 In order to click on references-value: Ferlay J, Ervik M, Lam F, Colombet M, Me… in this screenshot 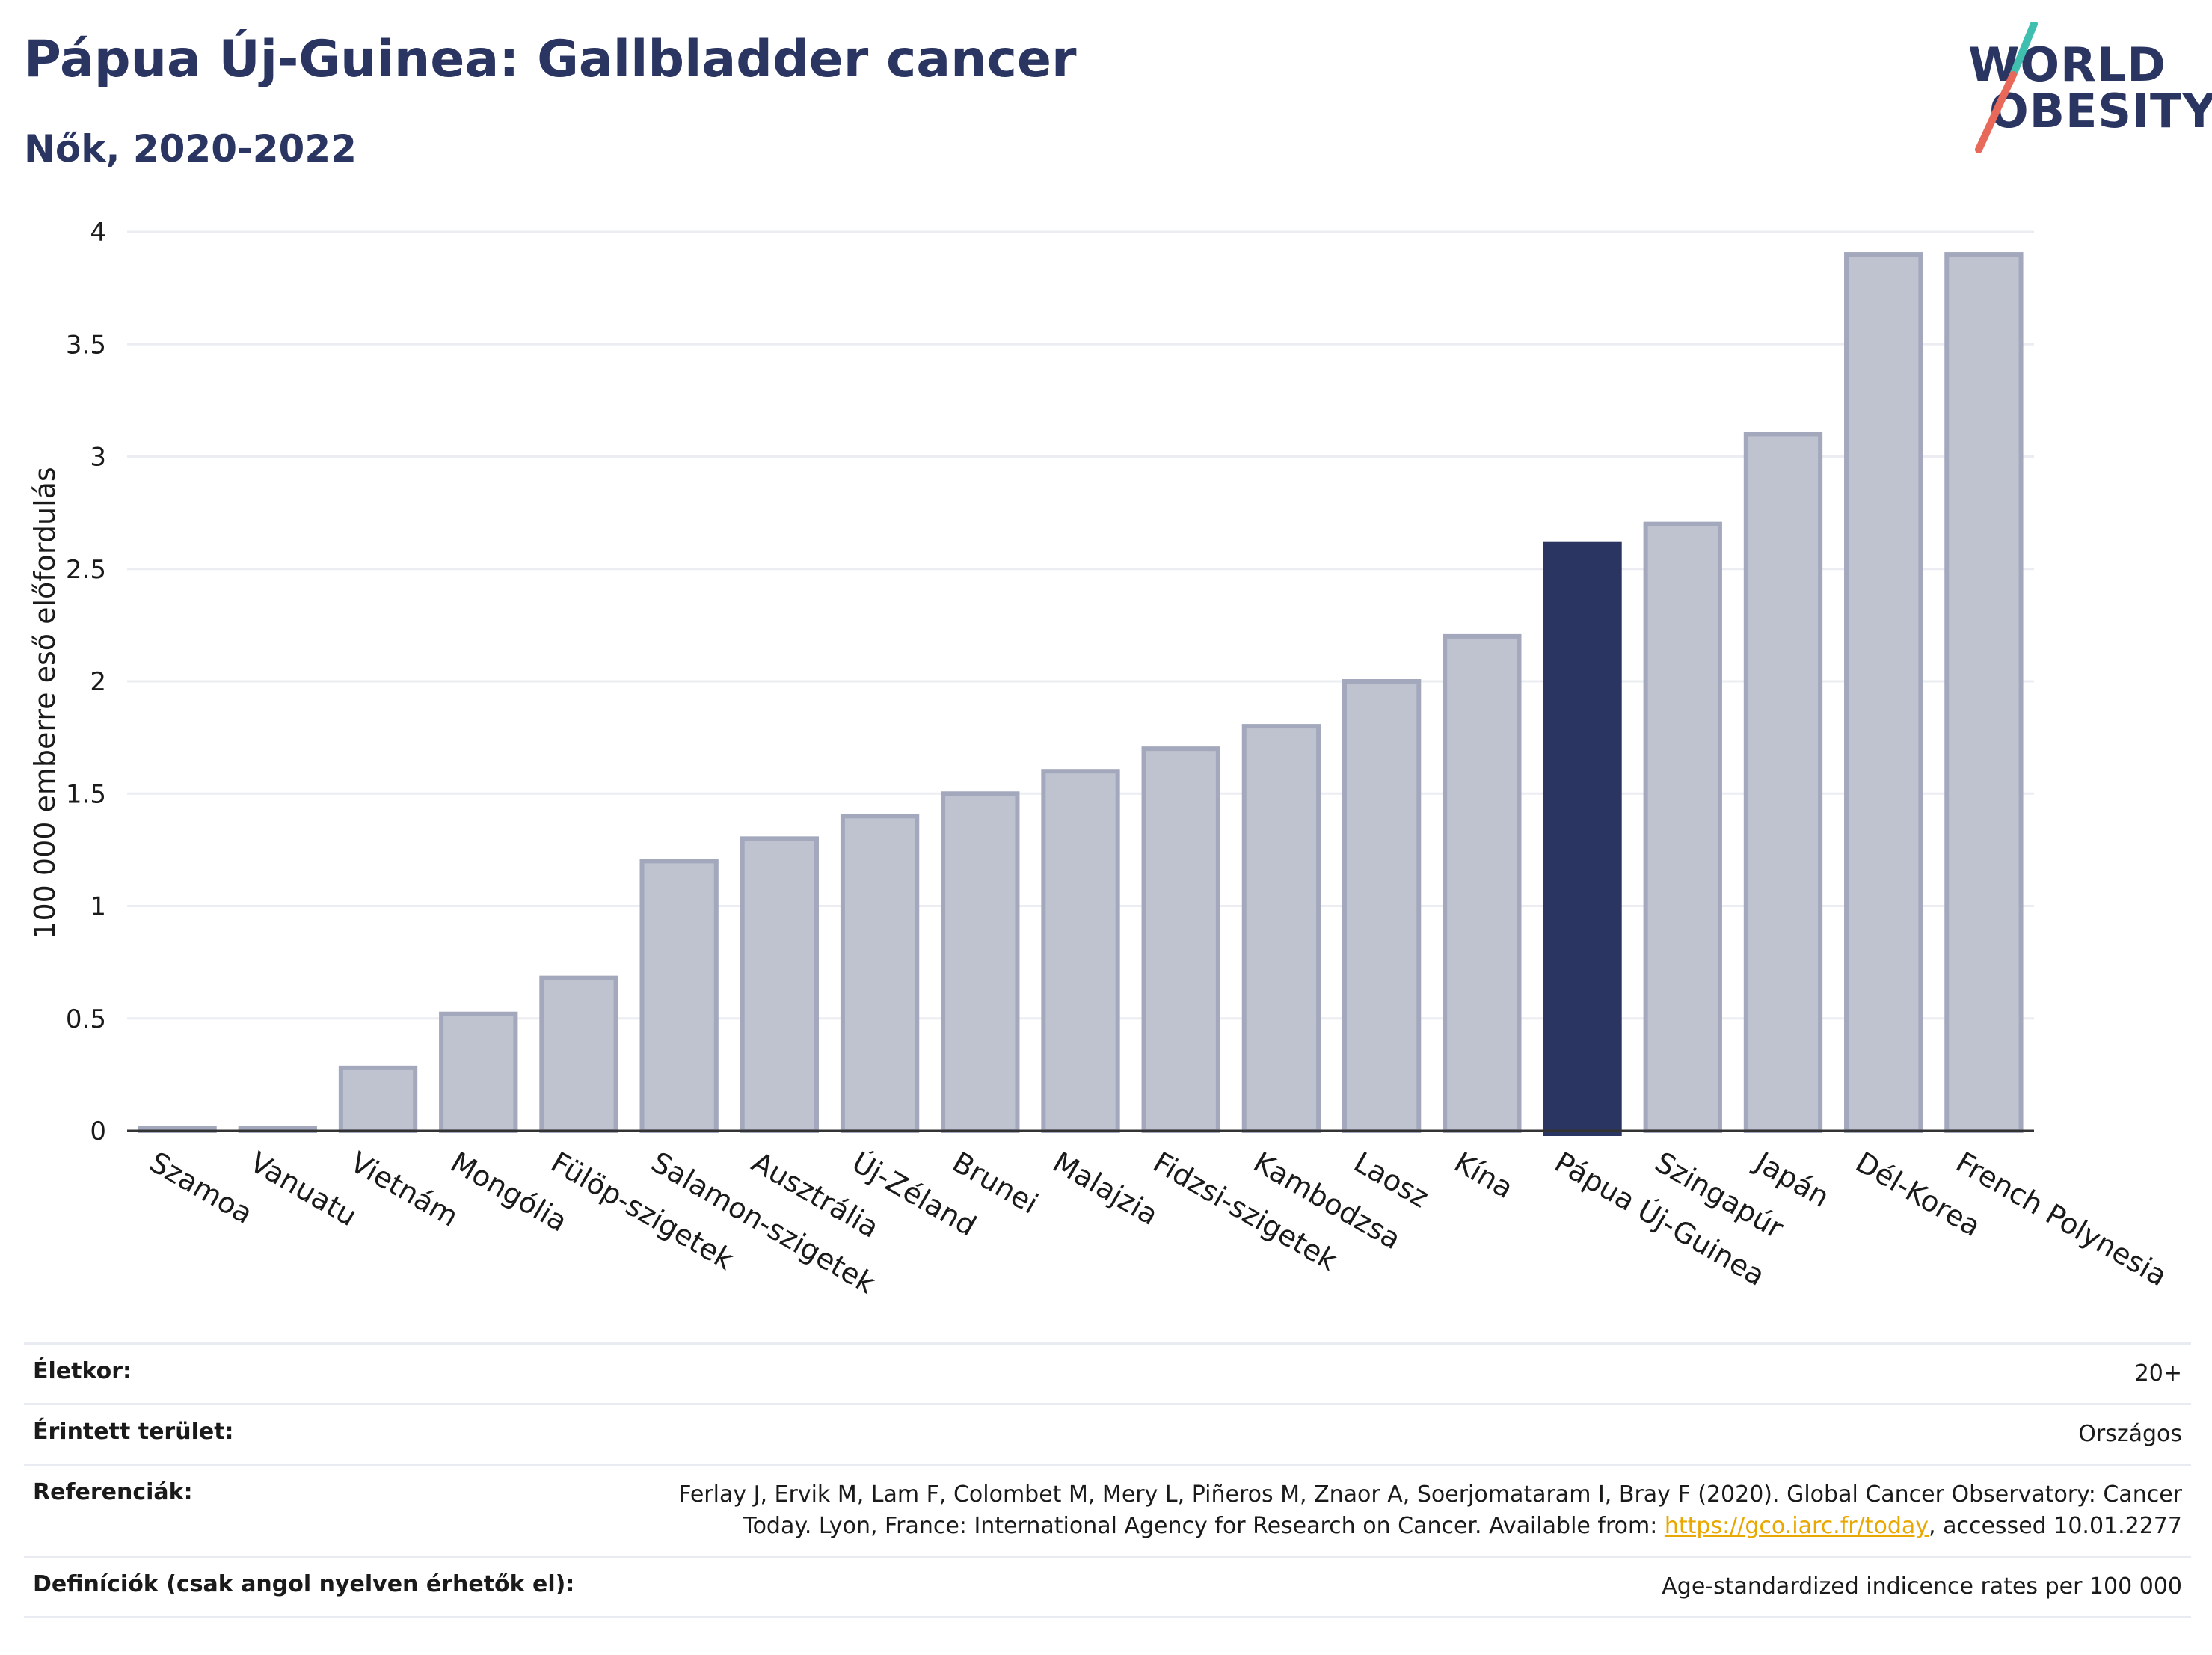, I will do `click(1430, 1510)`.